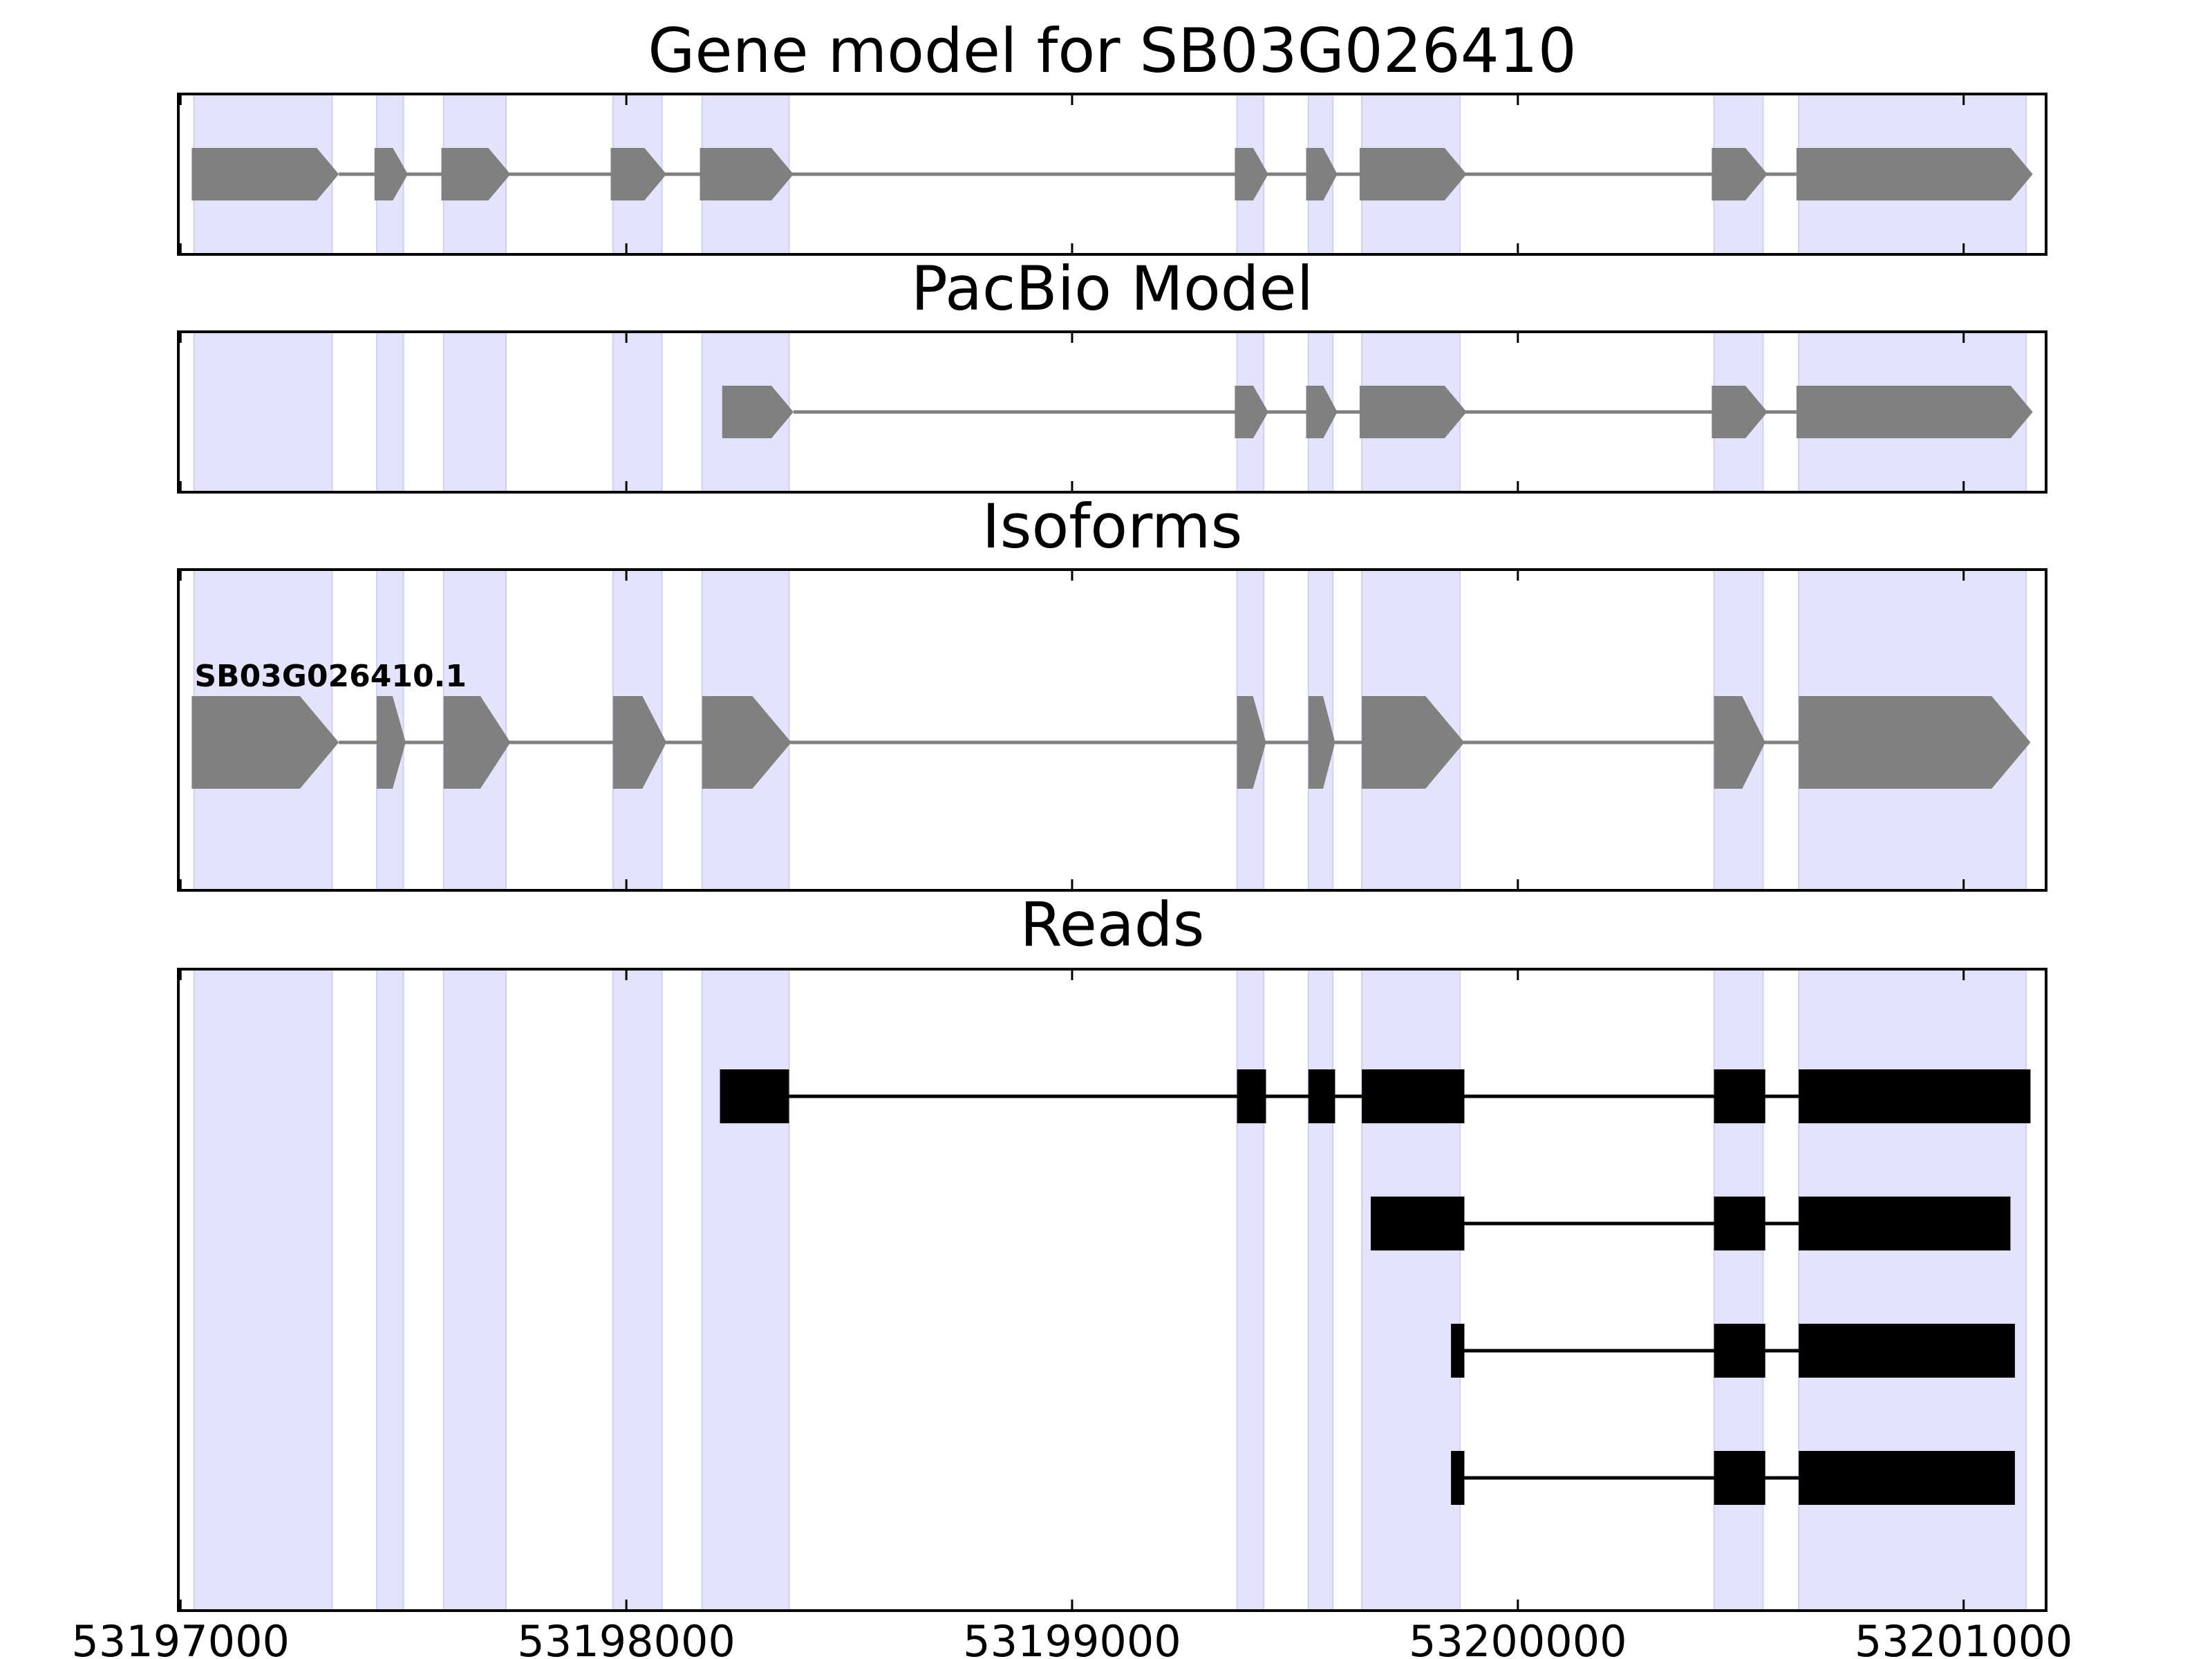  I want to click on x-tick-label: 53201000, so click(1964, 1638).